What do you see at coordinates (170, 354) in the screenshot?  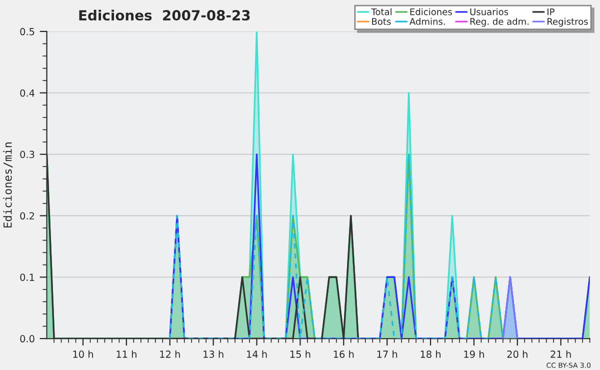 I see `x-tick-label: 12 h` at bounding box center [170, 354].